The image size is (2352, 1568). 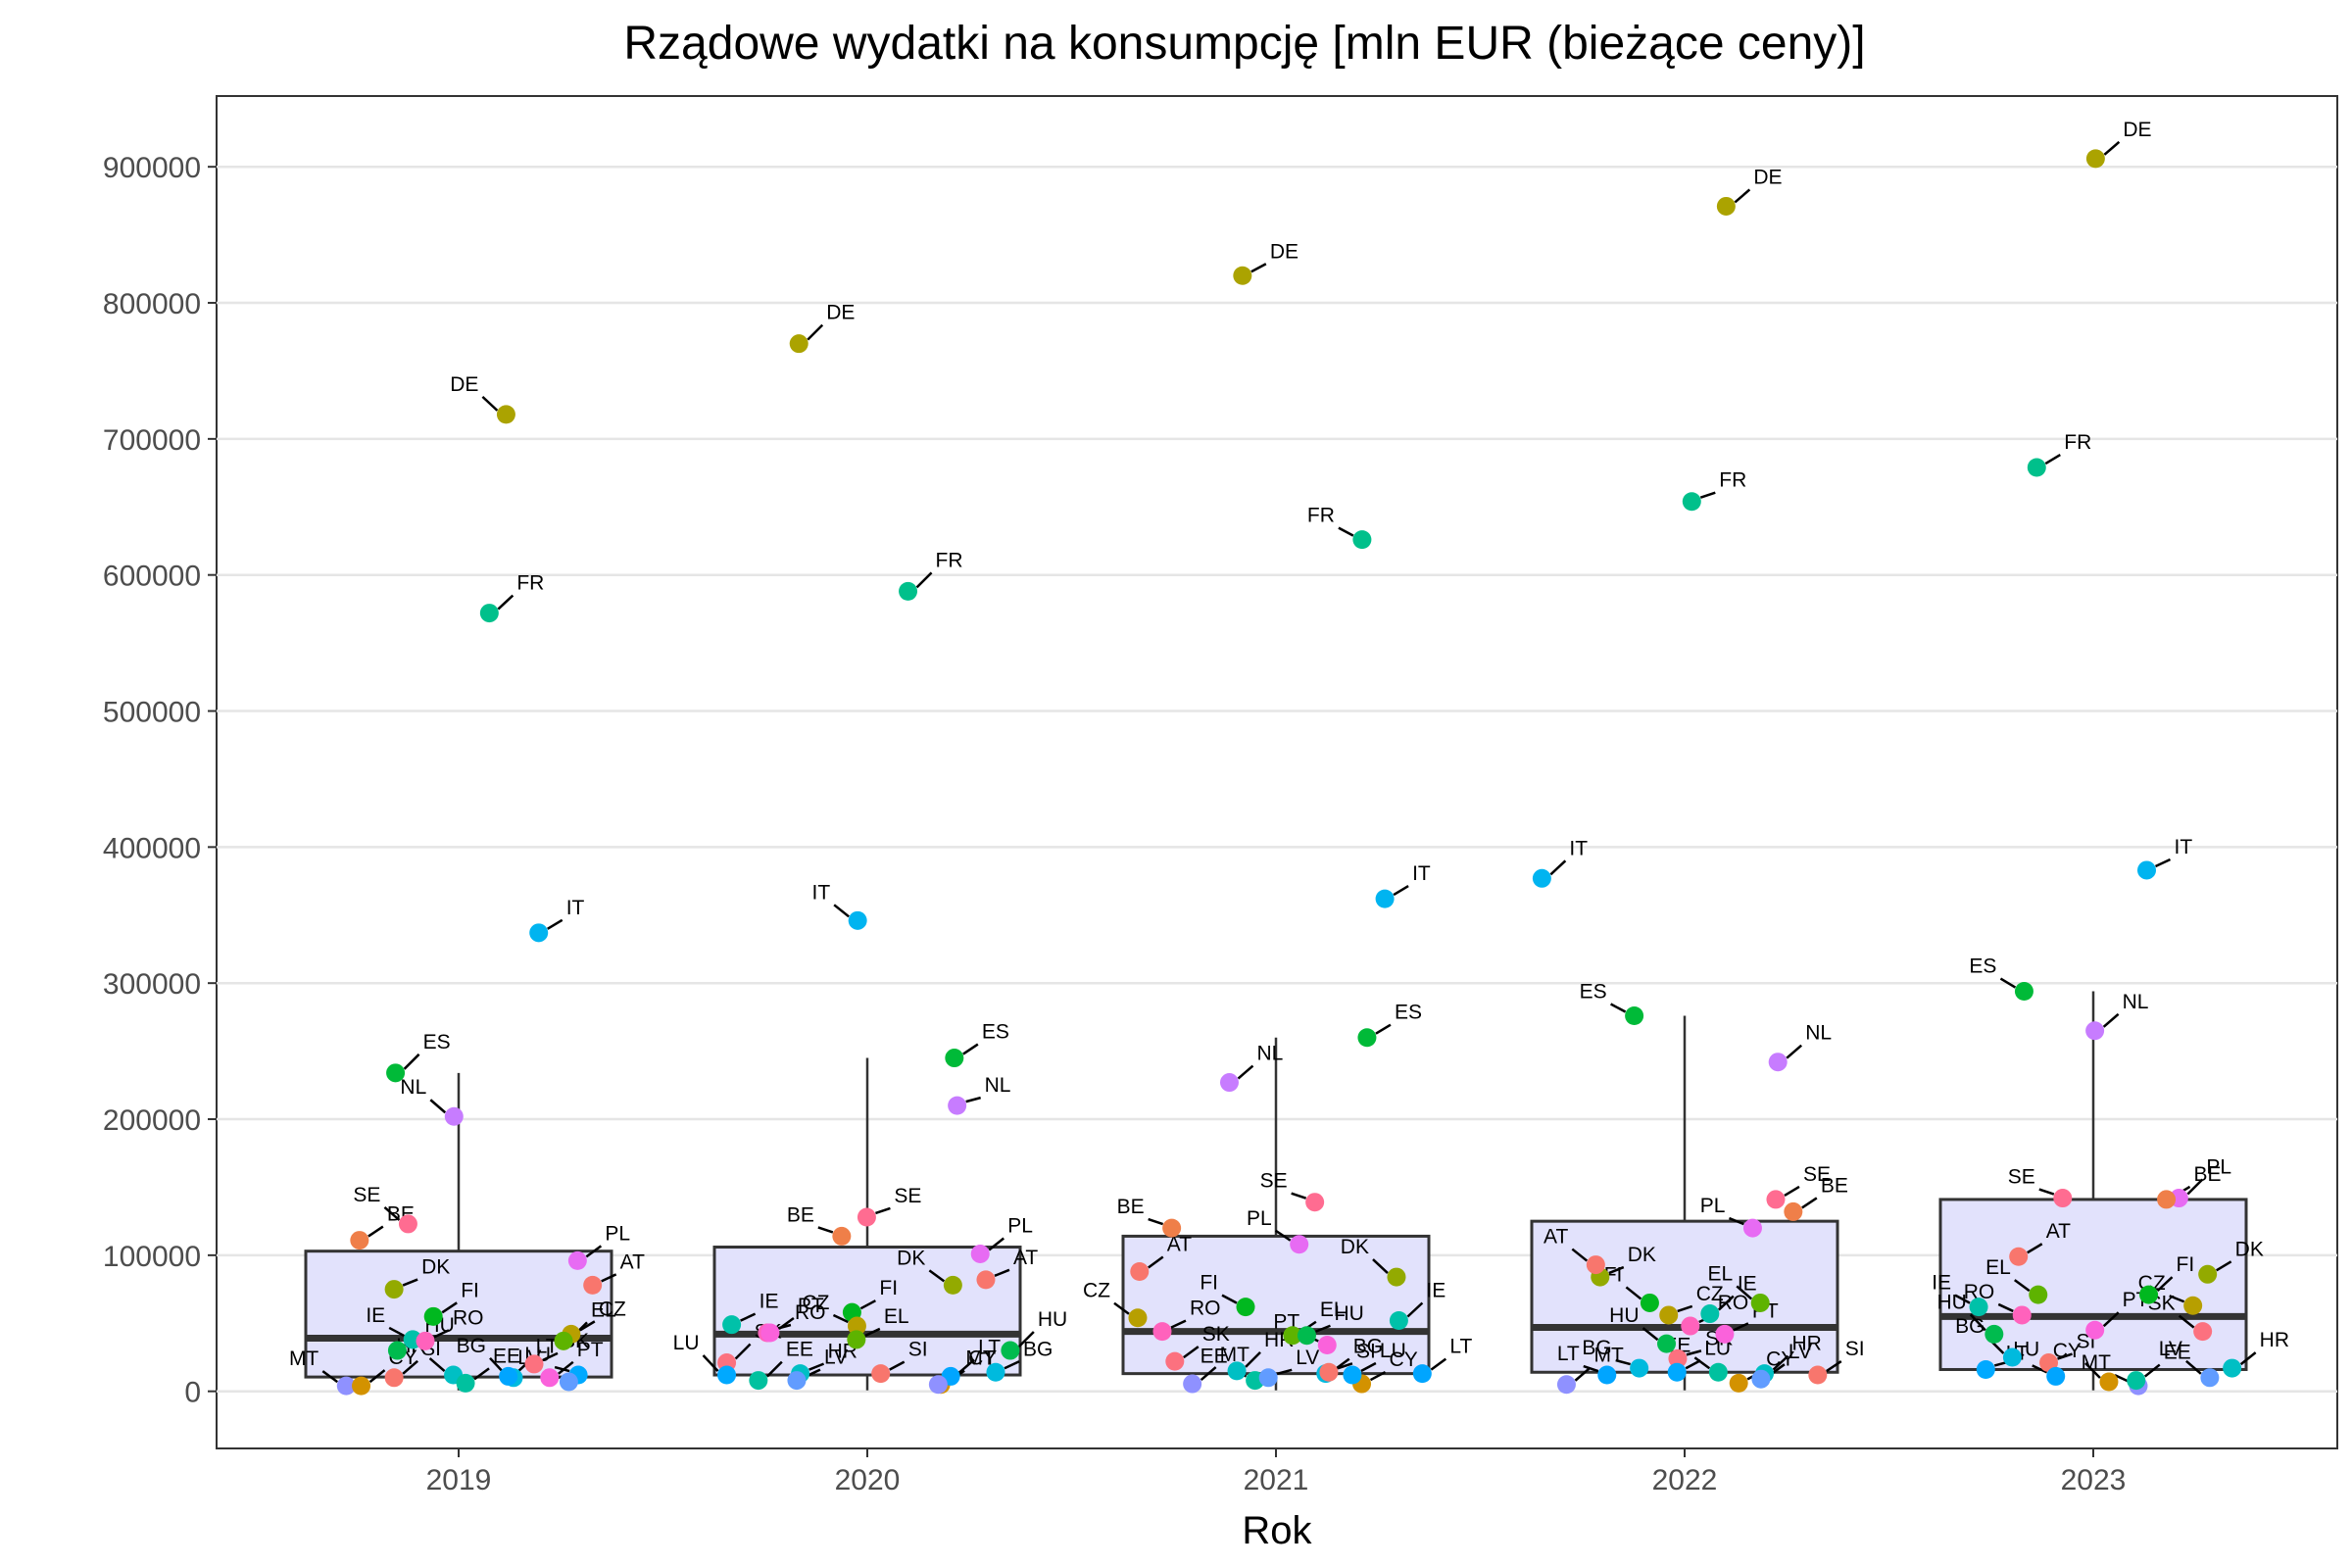 I want to click on point-label: FI, so click(x=2186, y=1264).